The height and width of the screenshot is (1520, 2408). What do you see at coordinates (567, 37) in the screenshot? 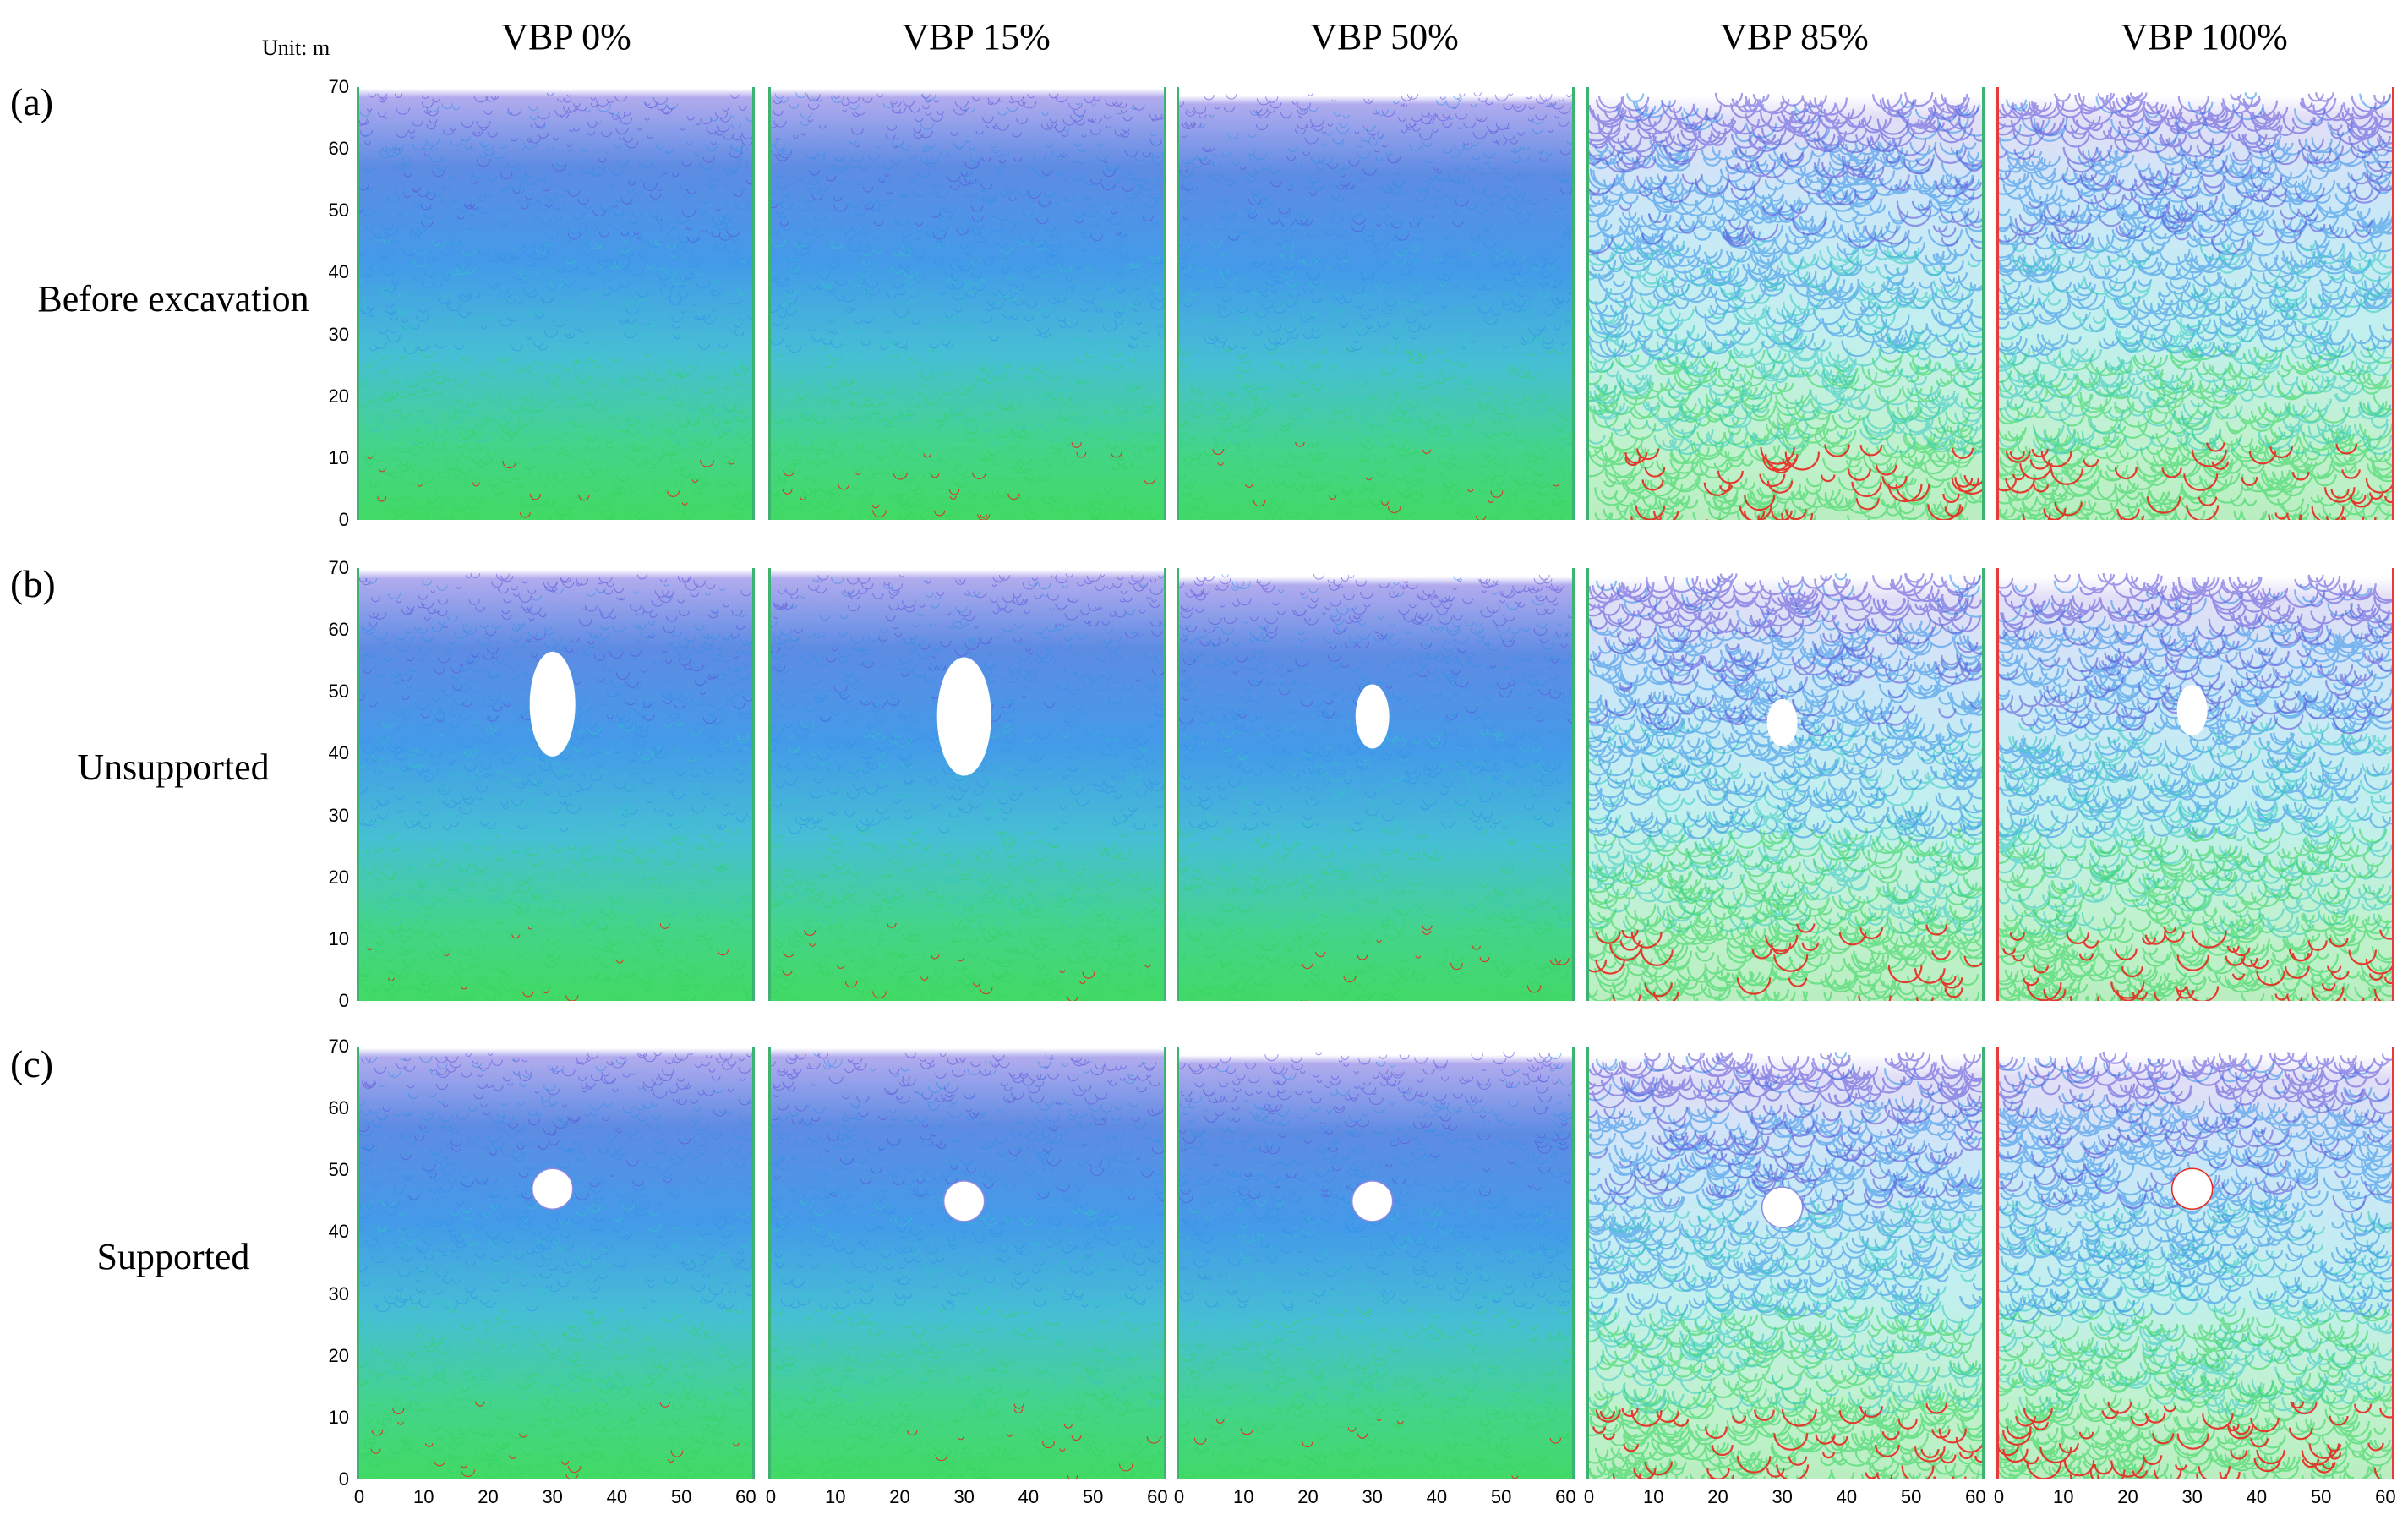
I see `column-title-vbp-0: VBP 0%` at bounding box center [567, 37].